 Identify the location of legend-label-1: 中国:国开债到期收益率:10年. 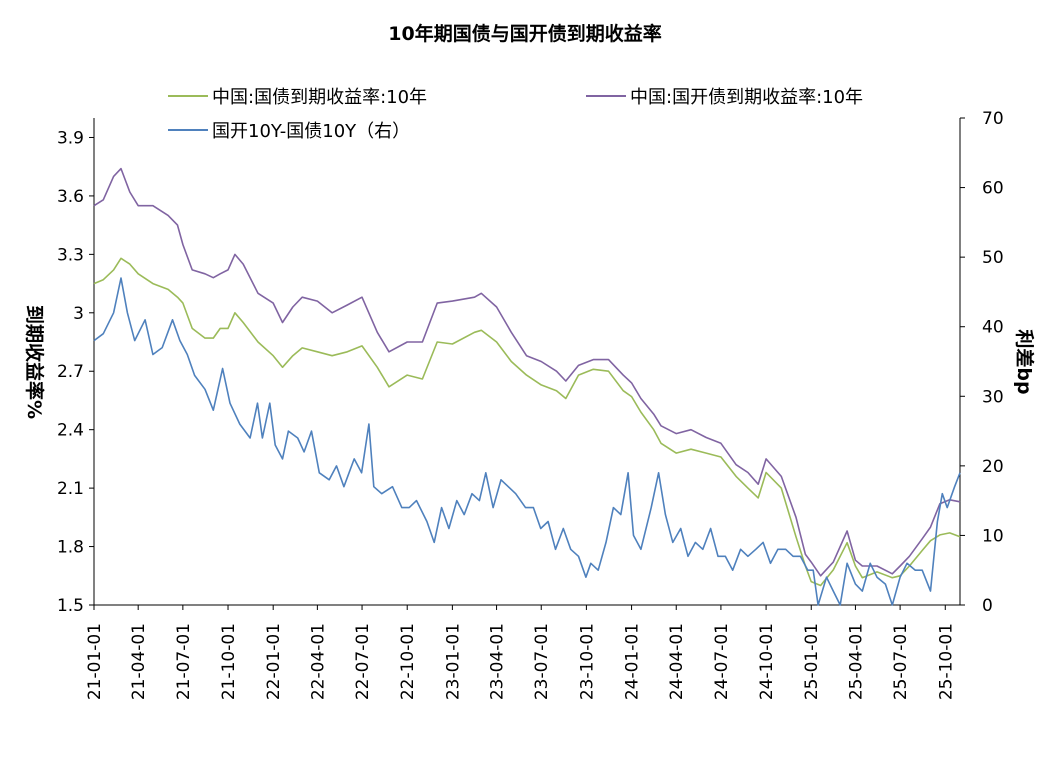
(746, 97).